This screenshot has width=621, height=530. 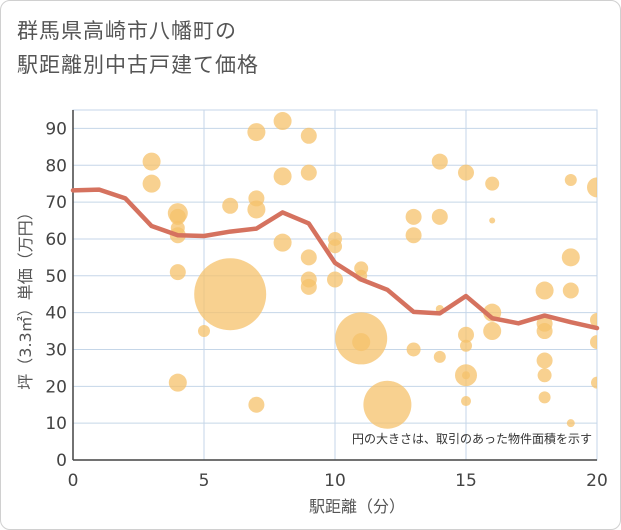 What do you see at coordinates (127, 31) in the screenshot?
I see `title-line-1: 群馬県高崎市八幡町の` at bounding box center [127, 31].